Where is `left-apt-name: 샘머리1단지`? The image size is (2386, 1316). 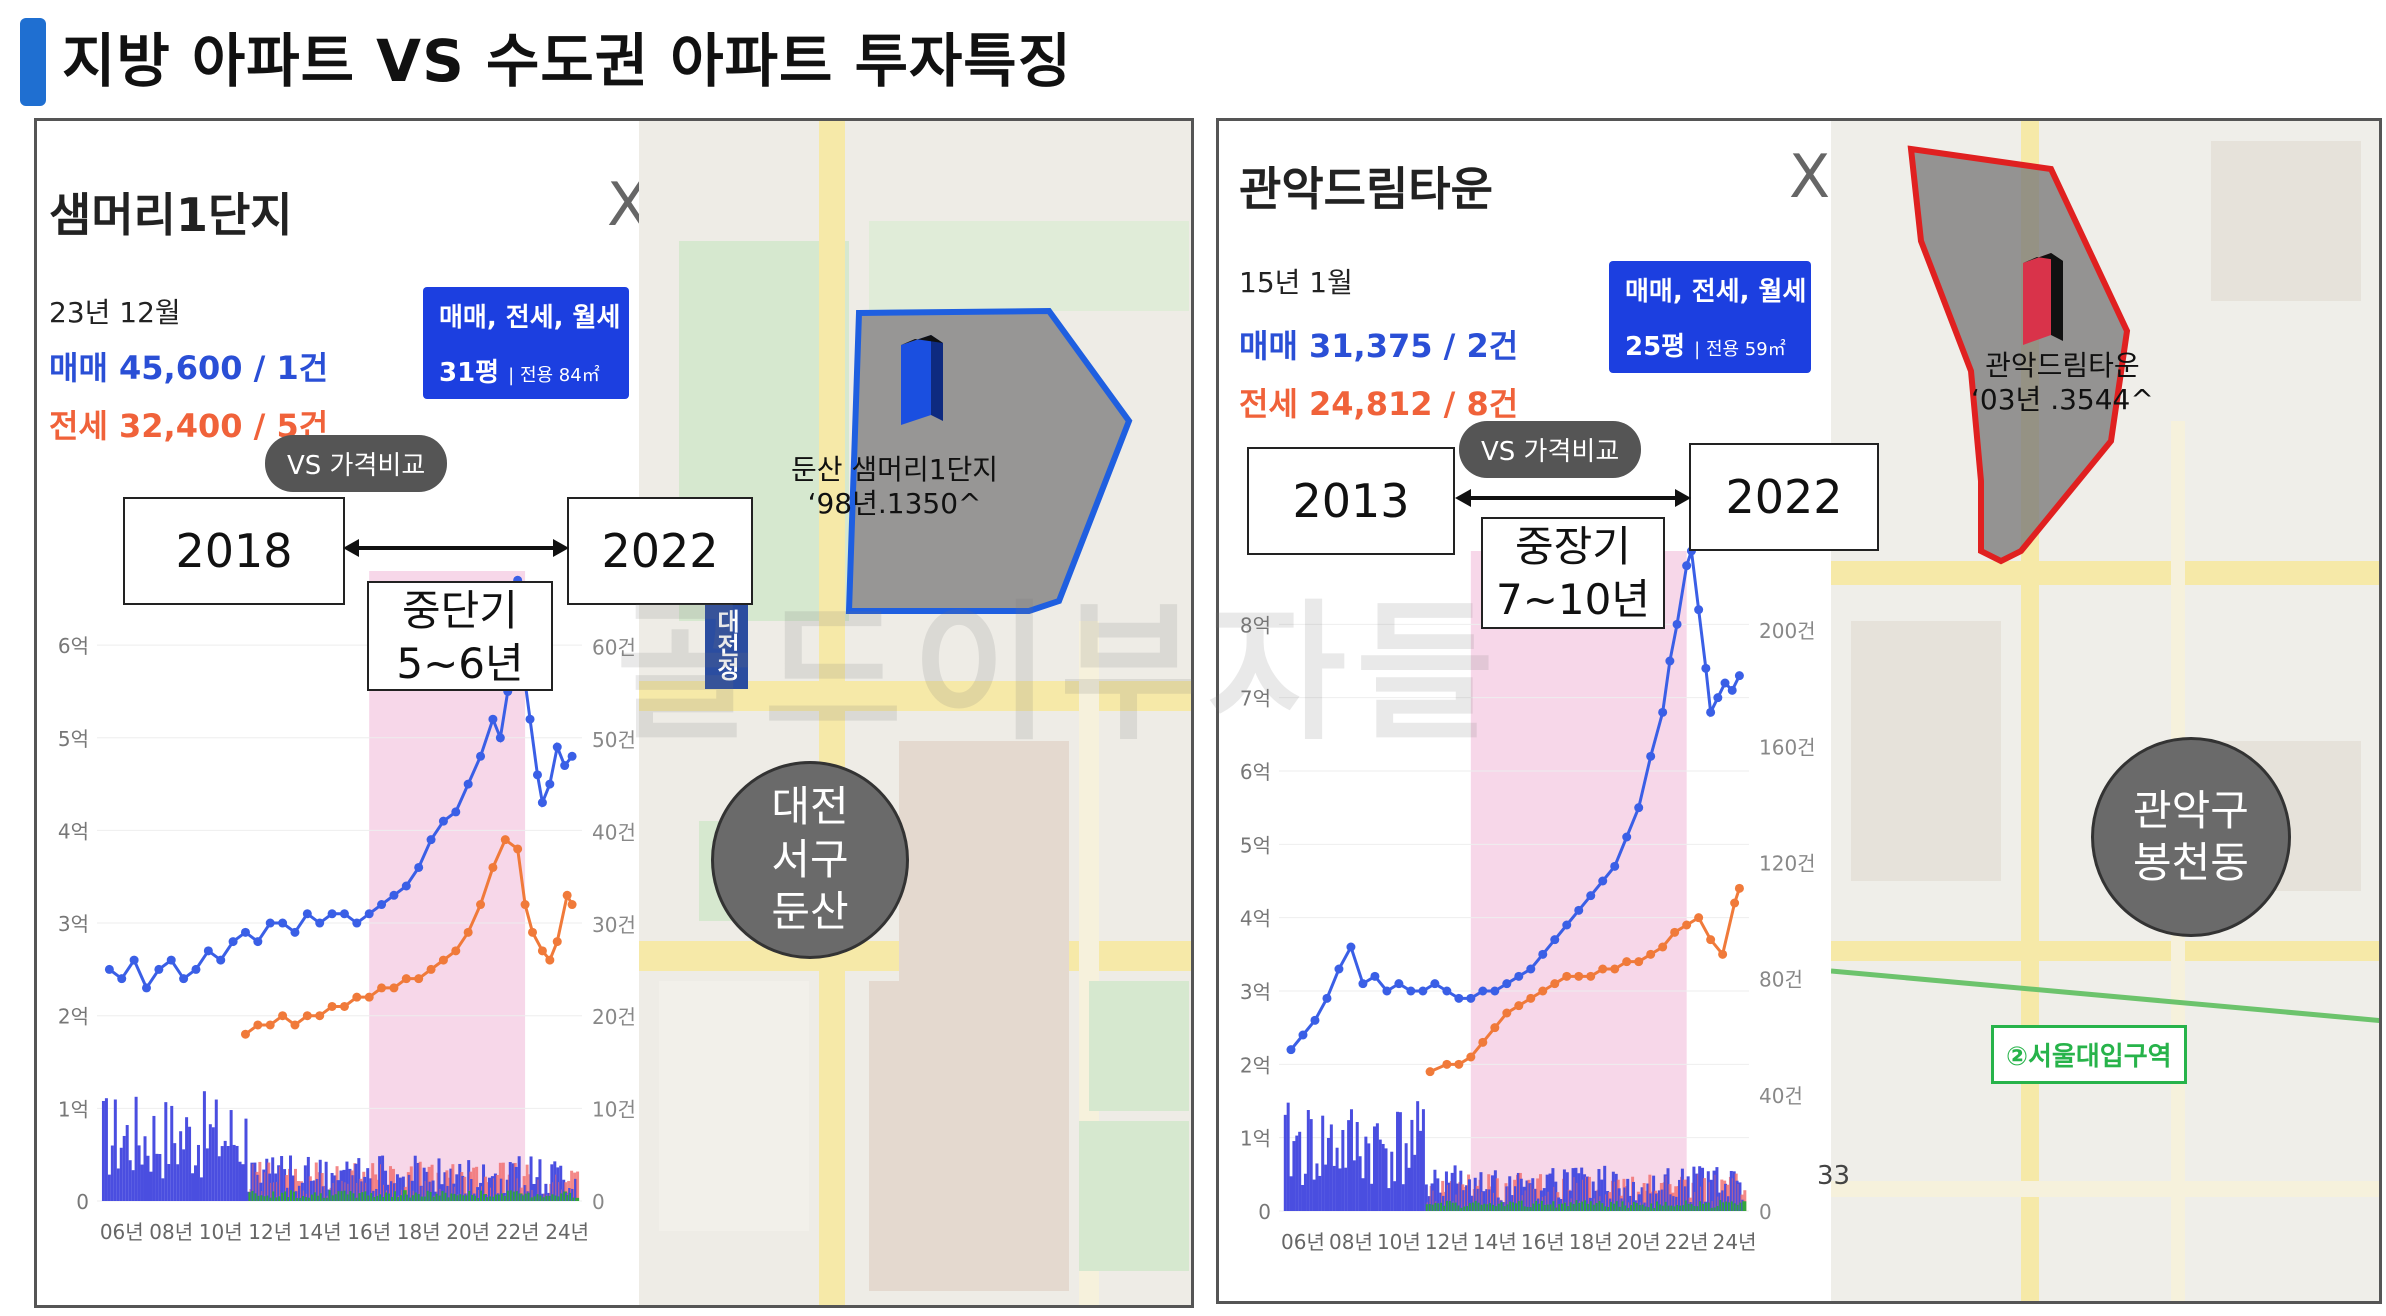
left-apt-name: 샘머리1단지 is located at coordinates (171, 212).